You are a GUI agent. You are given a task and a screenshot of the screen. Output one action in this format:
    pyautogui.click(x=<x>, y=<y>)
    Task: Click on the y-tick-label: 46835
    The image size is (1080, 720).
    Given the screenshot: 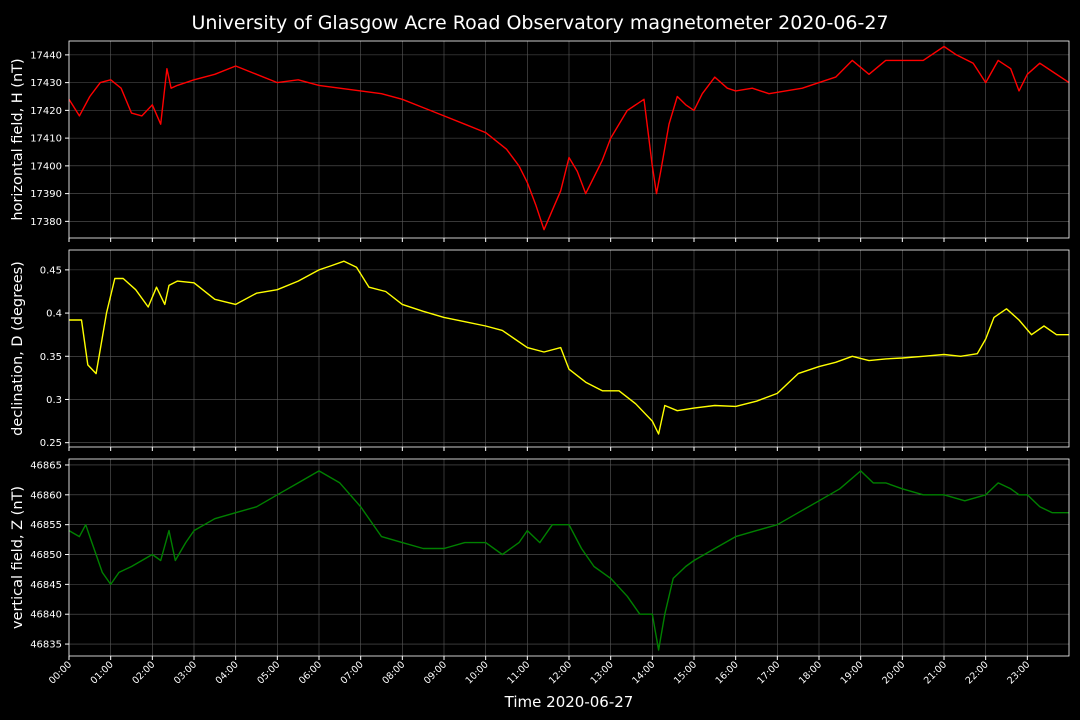 What is the action you would take?
    pyautogui.click(x=46, y=645)
    